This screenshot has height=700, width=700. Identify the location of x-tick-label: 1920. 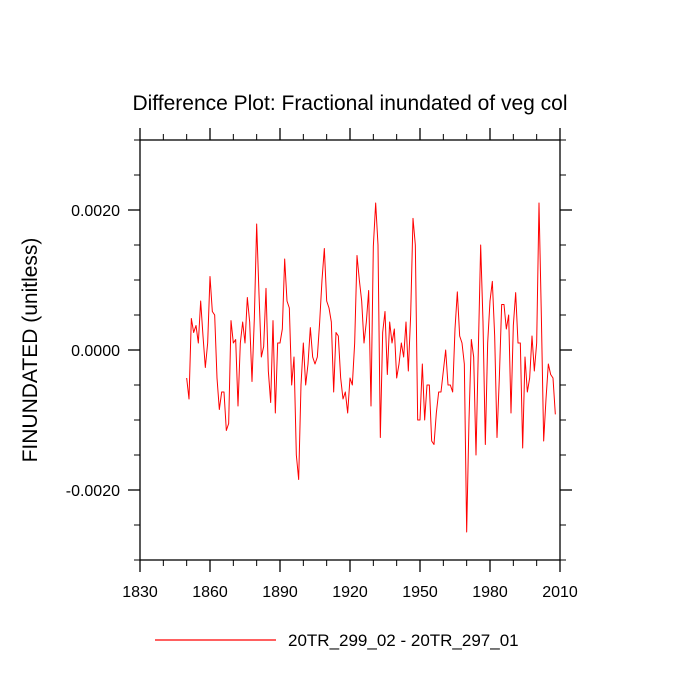
(350, 592).